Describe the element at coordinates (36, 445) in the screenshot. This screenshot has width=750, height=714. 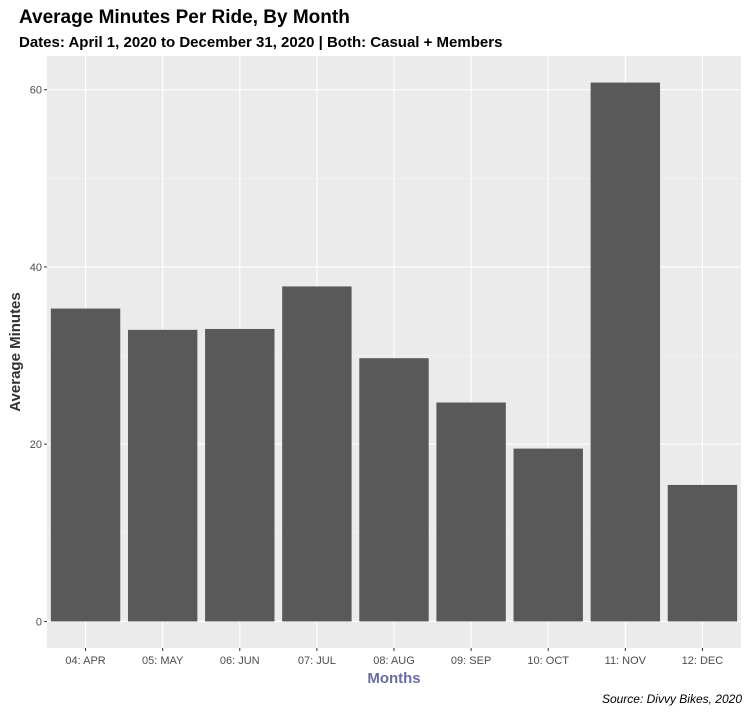
I see `y-tick-label: 20` at that location.